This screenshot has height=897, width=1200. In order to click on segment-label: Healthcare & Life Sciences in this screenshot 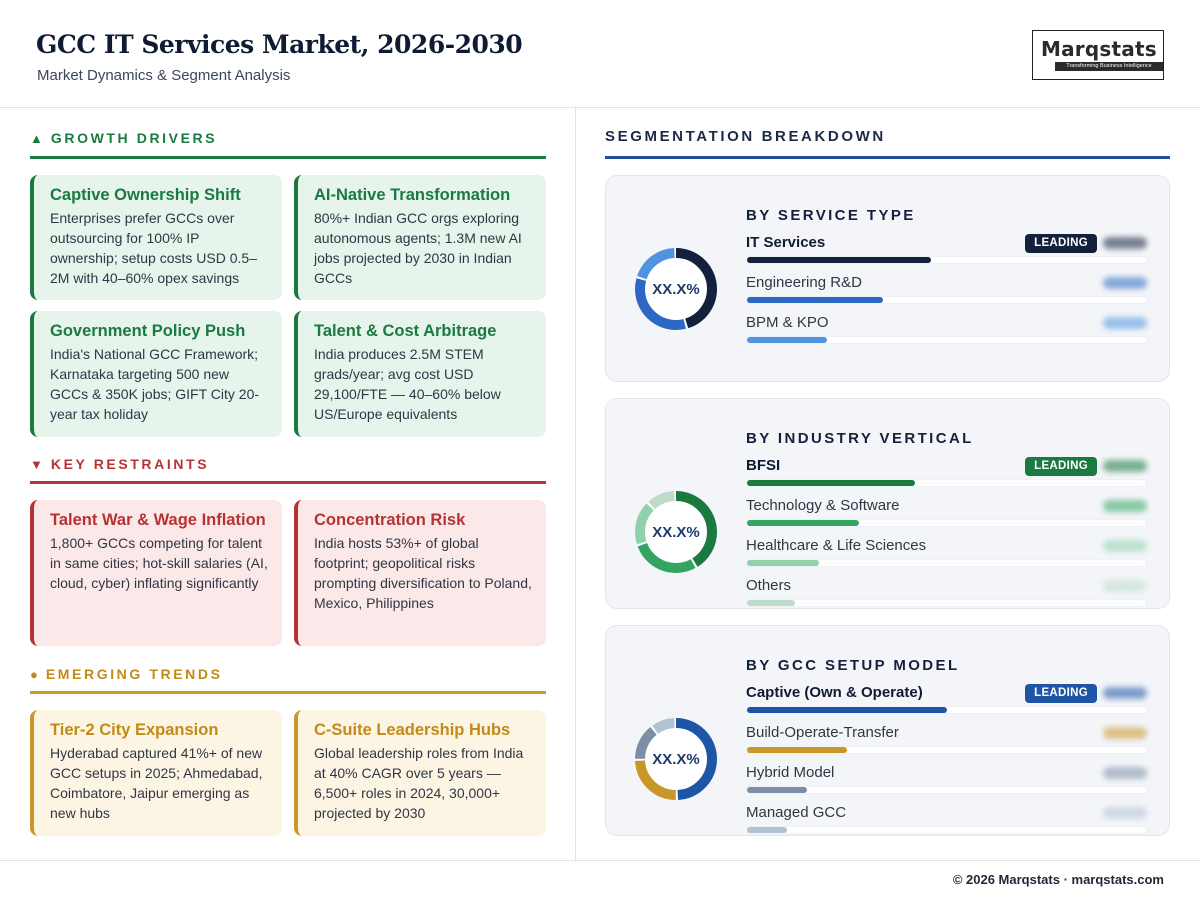, I will do `click(836, 545)`.